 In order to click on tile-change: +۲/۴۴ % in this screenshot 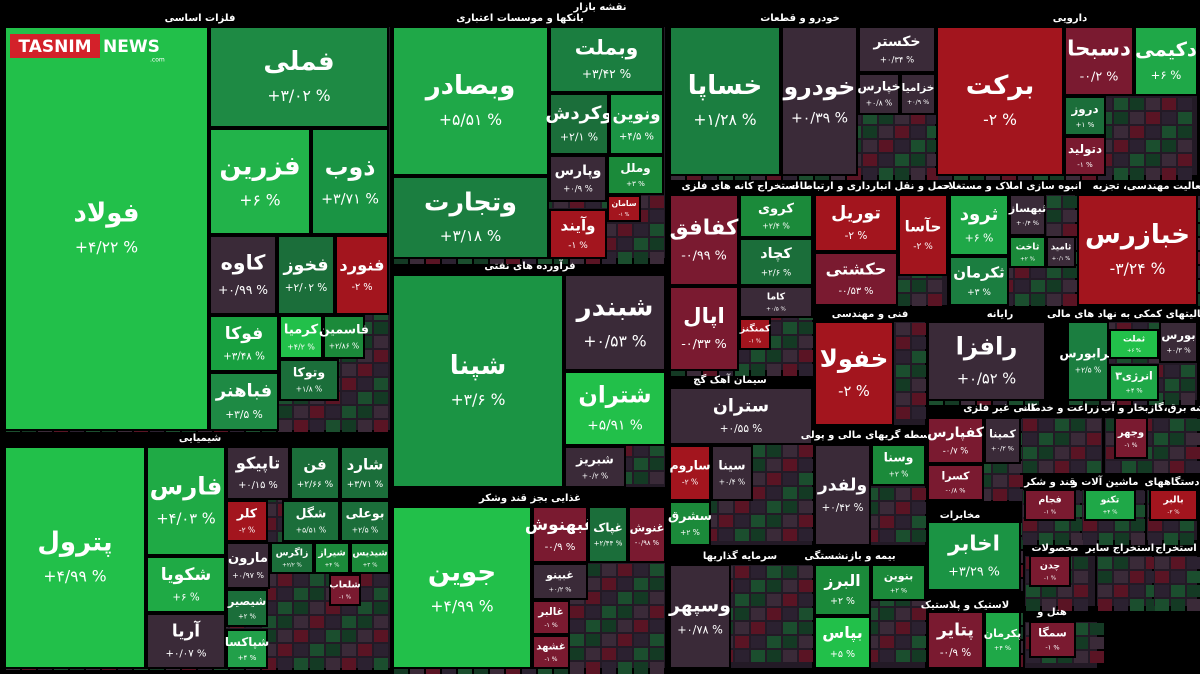, I will do `click(608, 542)`.